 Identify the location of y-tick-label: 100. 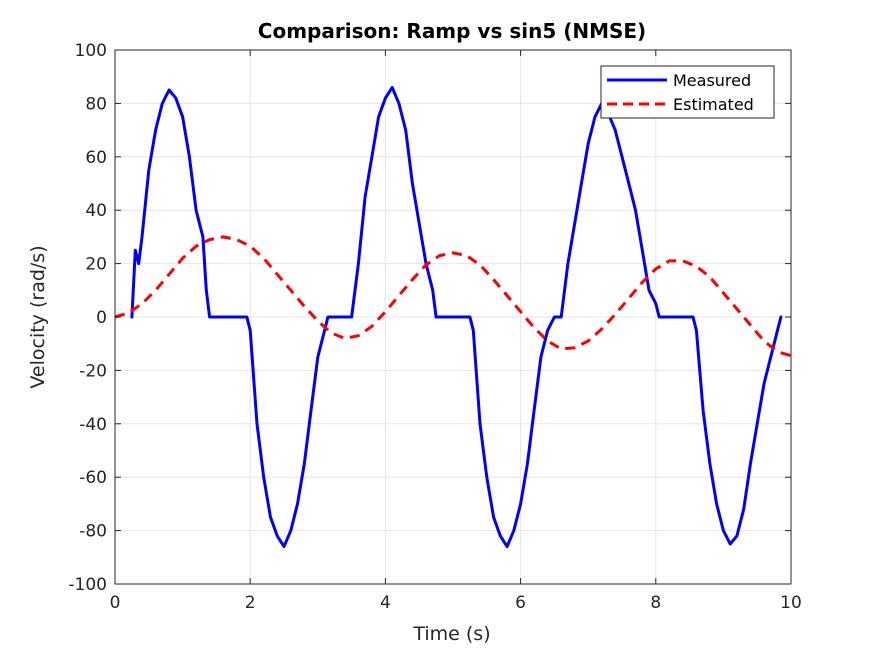
(91, 51).